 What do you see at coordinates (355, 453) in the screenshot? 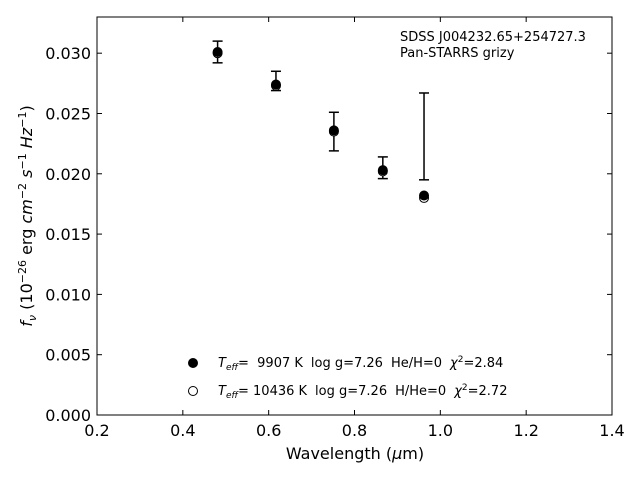
I see `x-axis-label: Wavelength (μm)` at bounding box center [355, 453].